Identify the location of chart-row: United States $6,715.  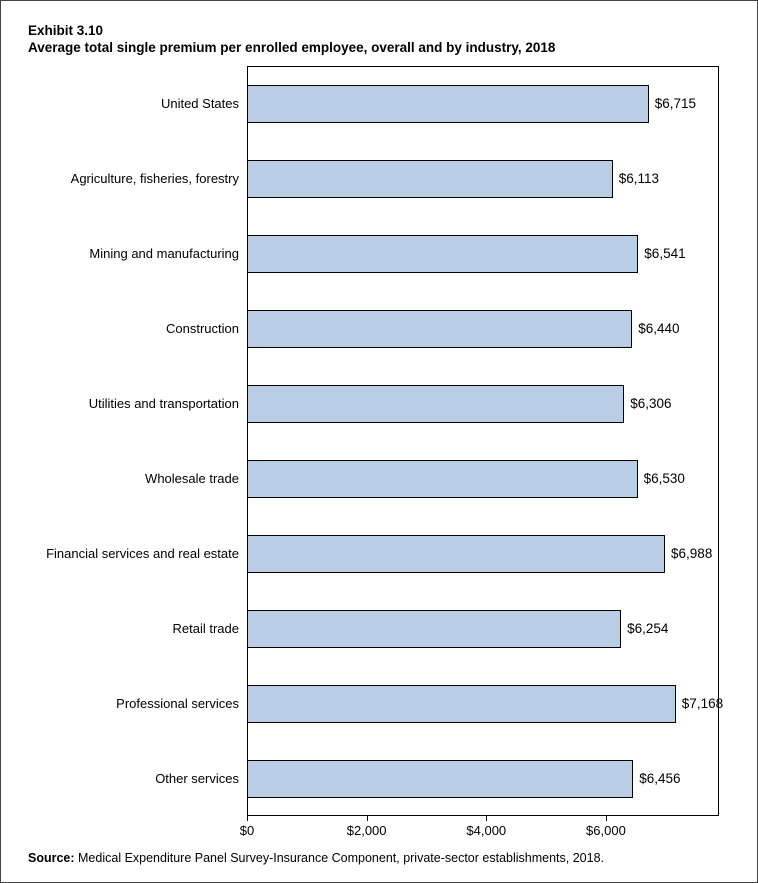
(380, 103).